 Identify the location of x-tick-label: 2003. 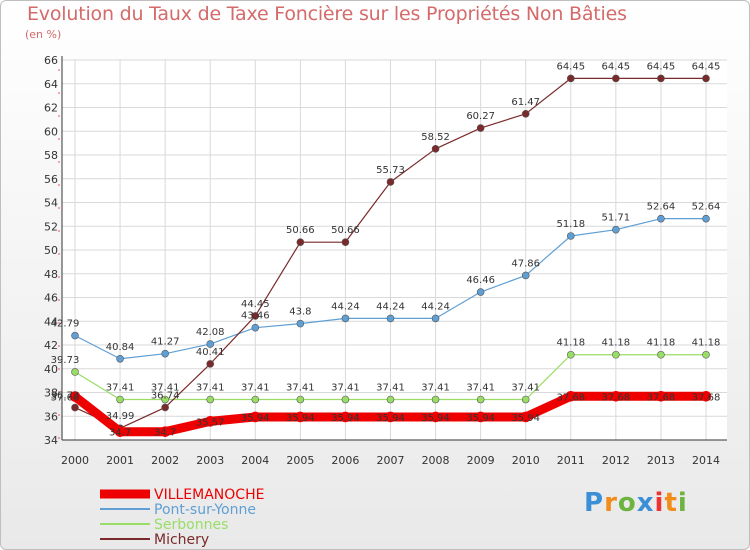
(210, 460).